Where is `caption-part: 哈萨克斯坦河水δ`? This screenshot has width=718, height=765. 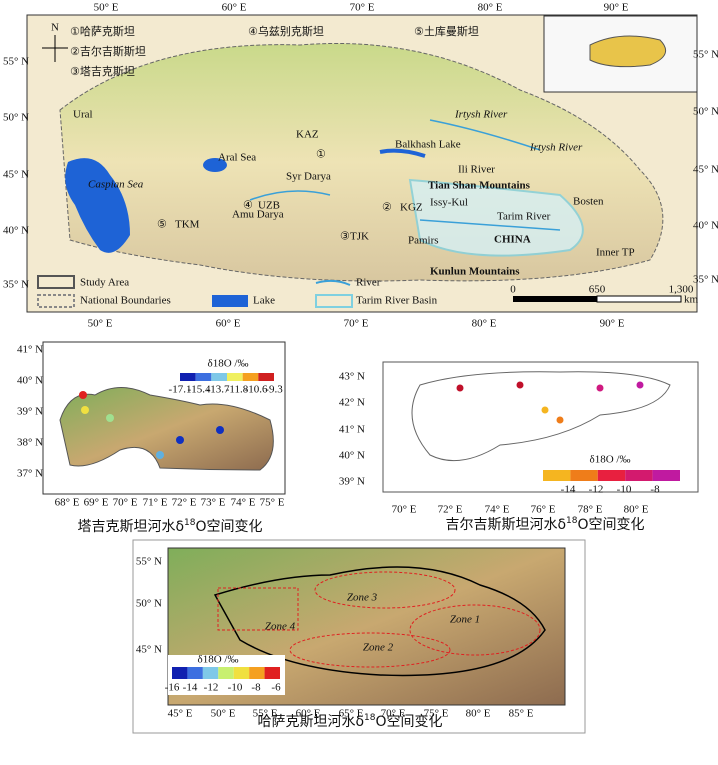
caption-part: 哈萨克斯坦河水δ is located at coordinates (310, 722).